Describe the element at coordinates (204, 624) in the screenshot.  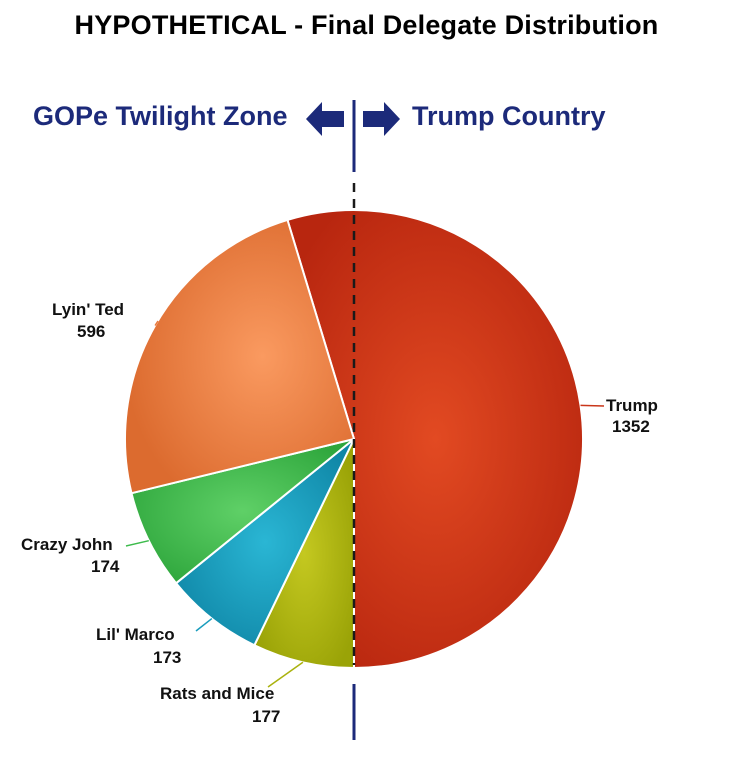
I see `leader-line-lil-marco` at that location.